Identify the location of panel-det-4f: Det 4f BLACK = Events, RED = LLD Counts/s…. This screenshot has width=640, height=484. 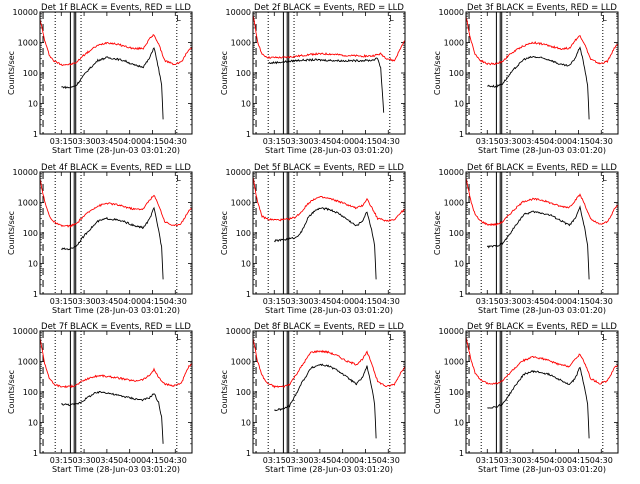
(100, 239).